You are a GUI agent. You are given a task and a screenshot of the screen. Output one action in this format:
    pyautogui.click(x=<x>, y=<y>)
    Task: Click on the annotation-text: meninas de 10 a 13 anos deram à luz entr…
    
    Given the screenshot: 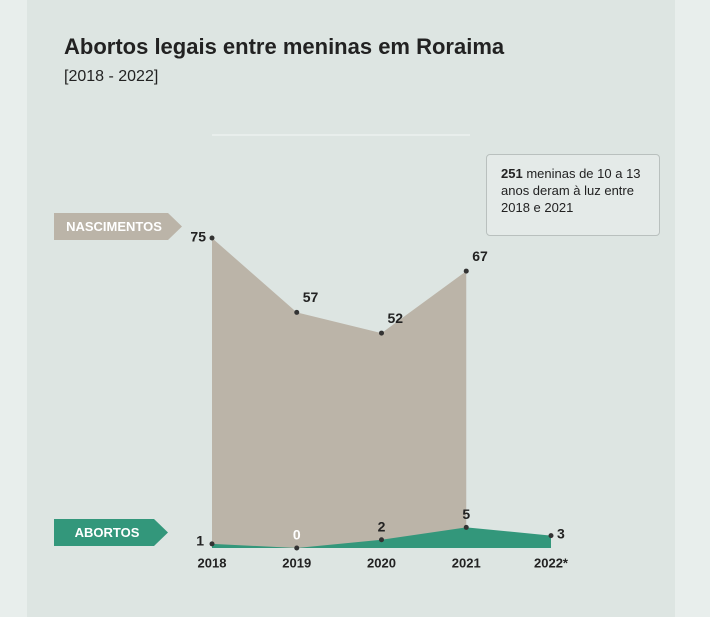 What is the action you would take?
    pyautogui.click(x=571, y=190)
    